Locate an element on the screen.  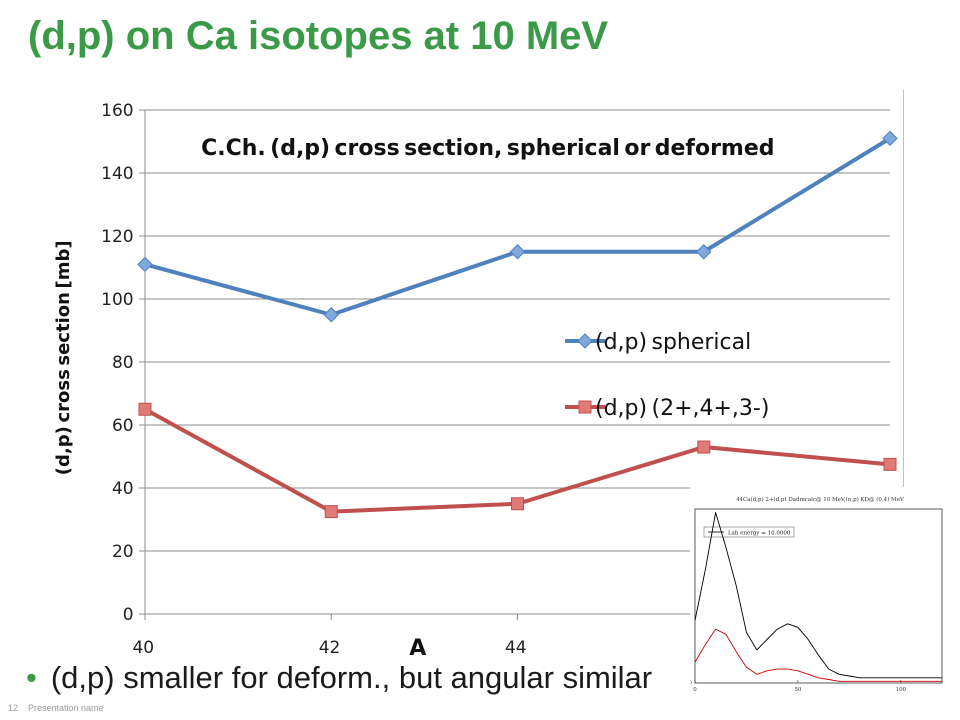
inset-legend-box is located at coordinates (749, 532).